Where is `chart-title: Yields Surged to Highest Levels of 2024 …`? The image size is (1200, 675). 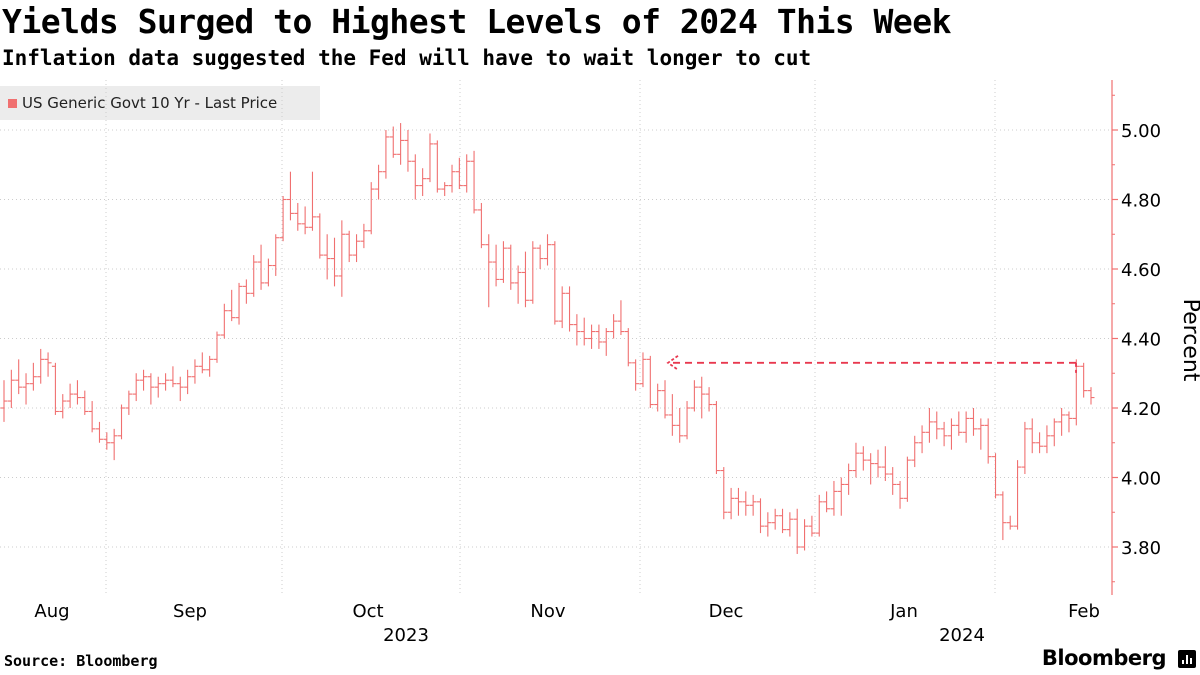 chart-title: Yields Surged to Highest Levels of 2024 … is located at coordinates (477, 21).